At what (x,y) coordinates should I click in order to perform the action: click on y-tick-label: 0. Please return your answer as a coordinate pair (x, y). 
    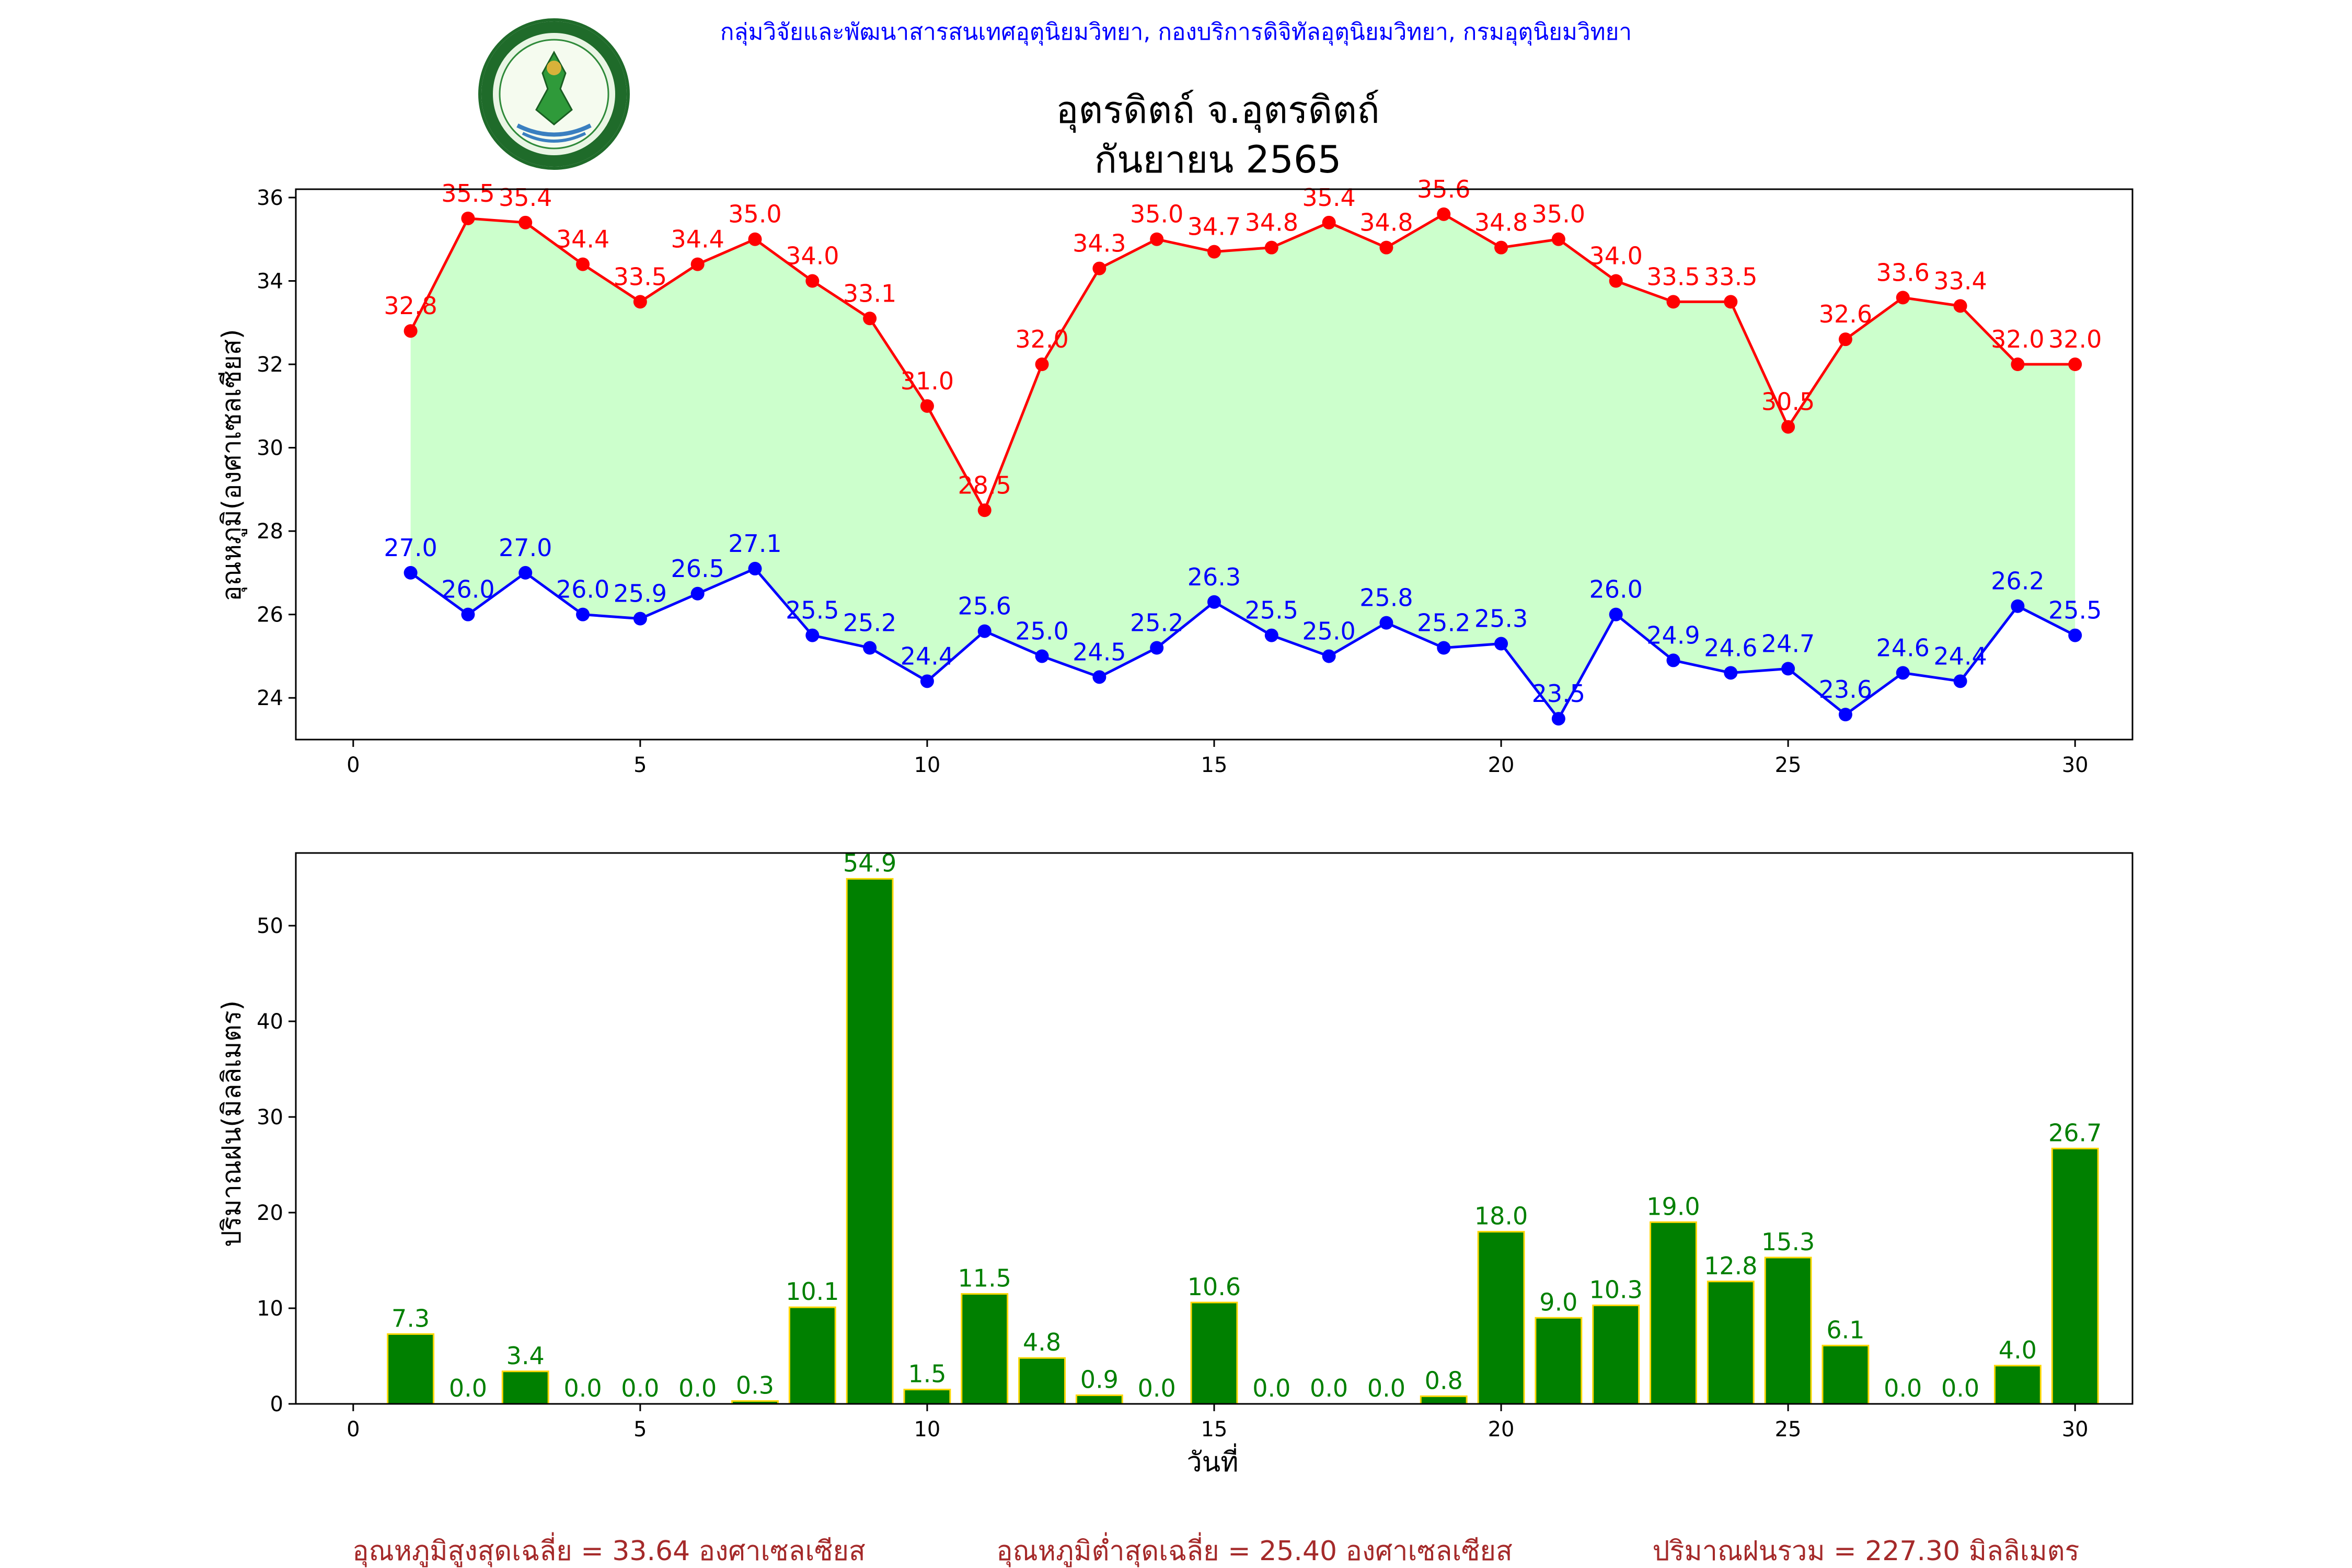
    Looking at the image, I should click on (276, 1404).